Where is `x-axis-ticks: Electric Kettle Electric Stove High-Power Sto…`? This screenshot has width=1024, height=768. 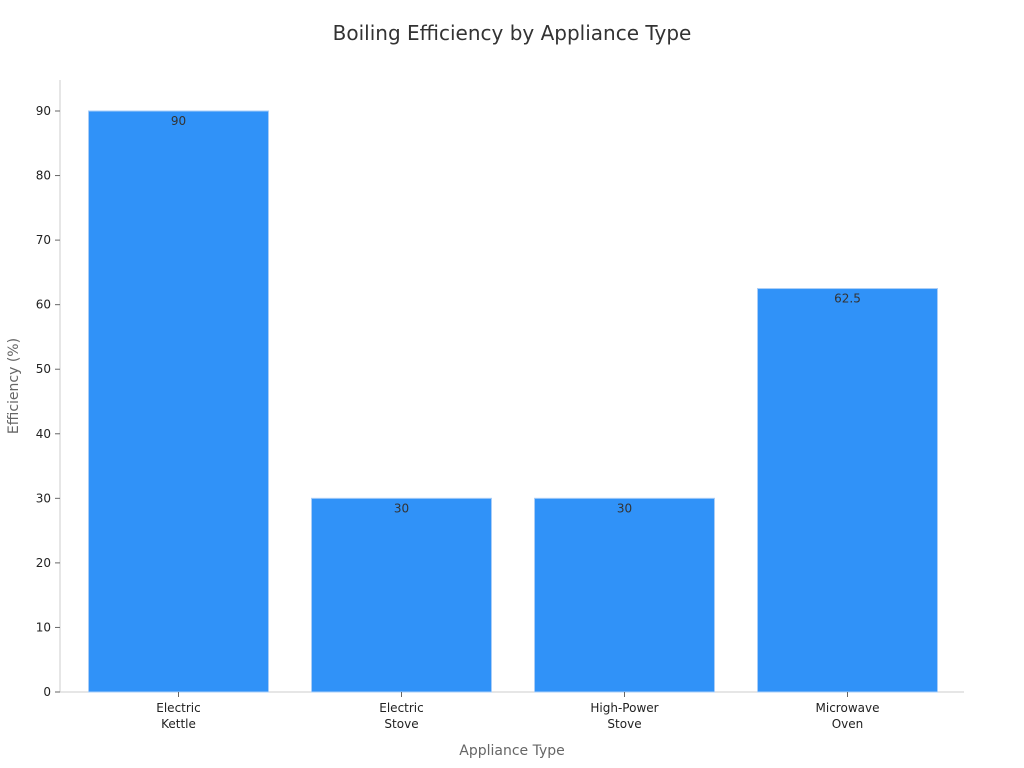
x-axis-ticks: Electric Kettle Electric Stove High-Power Sto… is located at coordinates (517, 711).